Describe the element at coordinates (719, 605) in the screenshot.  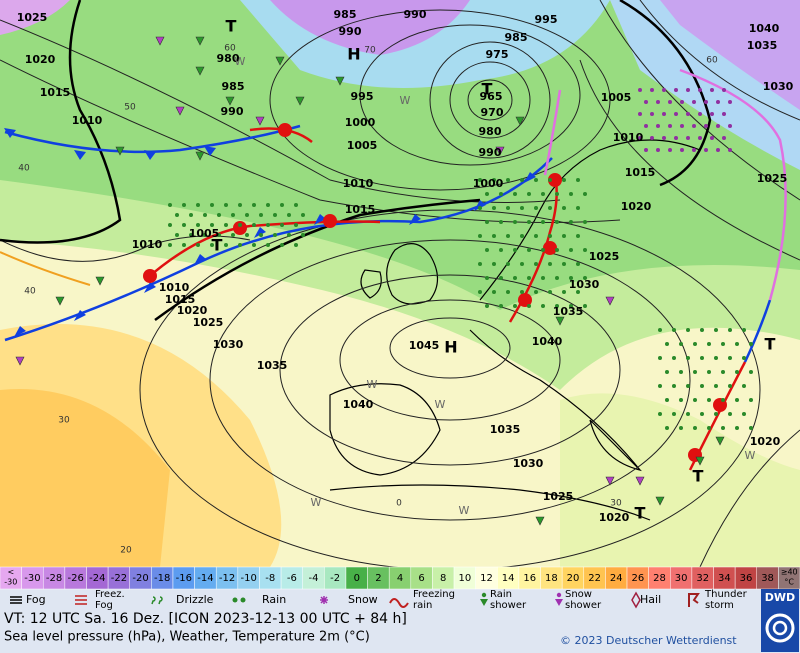
I see `legend-label: storm` at that location.